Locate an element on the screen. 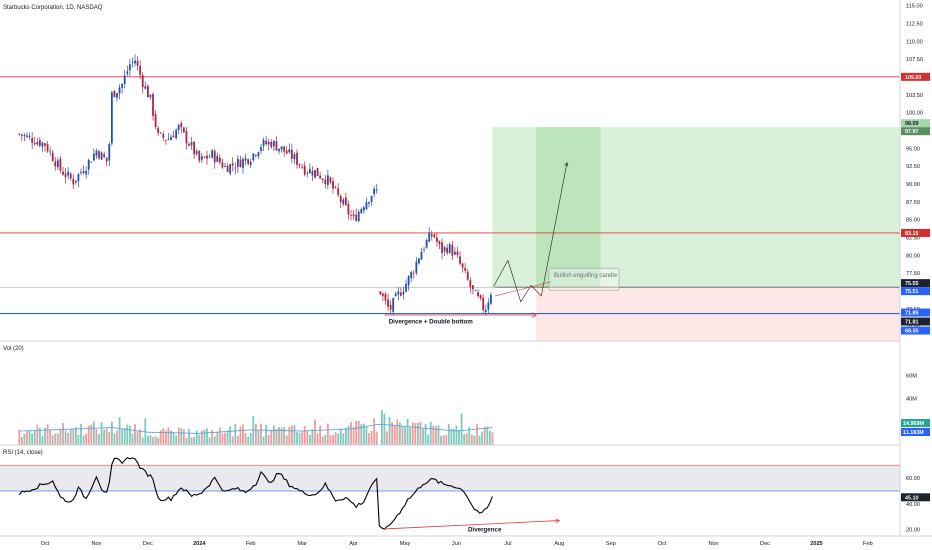 The image size is (932, 550). rsi-divergence-arrow is located at coordinates (472, 525).